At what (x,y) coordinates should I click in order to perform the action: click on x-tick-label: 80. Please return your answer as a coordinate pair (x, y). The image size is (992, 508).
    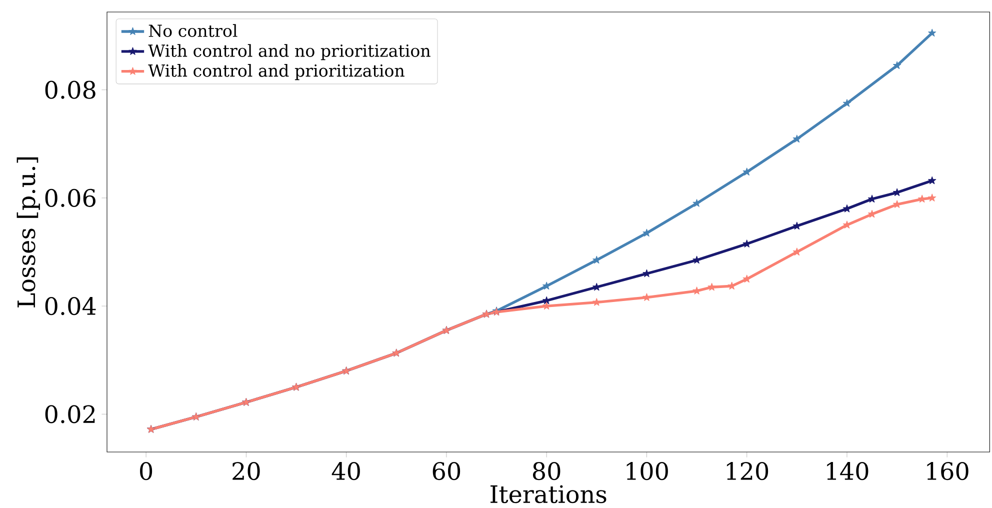
    Looking at the image, I should click on (546, 471).